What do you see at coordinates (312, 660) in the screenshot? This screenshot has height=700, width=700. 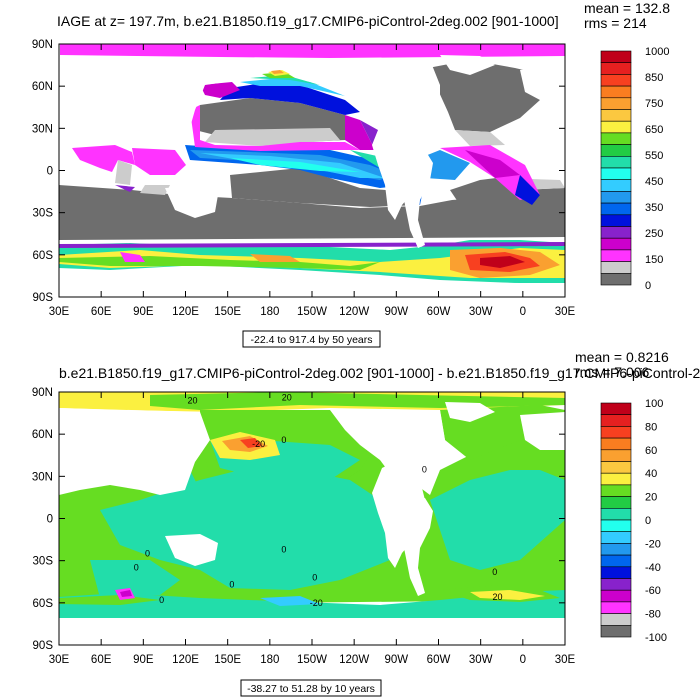 I see `x-tick-label: 150W` at bounding box center [312, 660].